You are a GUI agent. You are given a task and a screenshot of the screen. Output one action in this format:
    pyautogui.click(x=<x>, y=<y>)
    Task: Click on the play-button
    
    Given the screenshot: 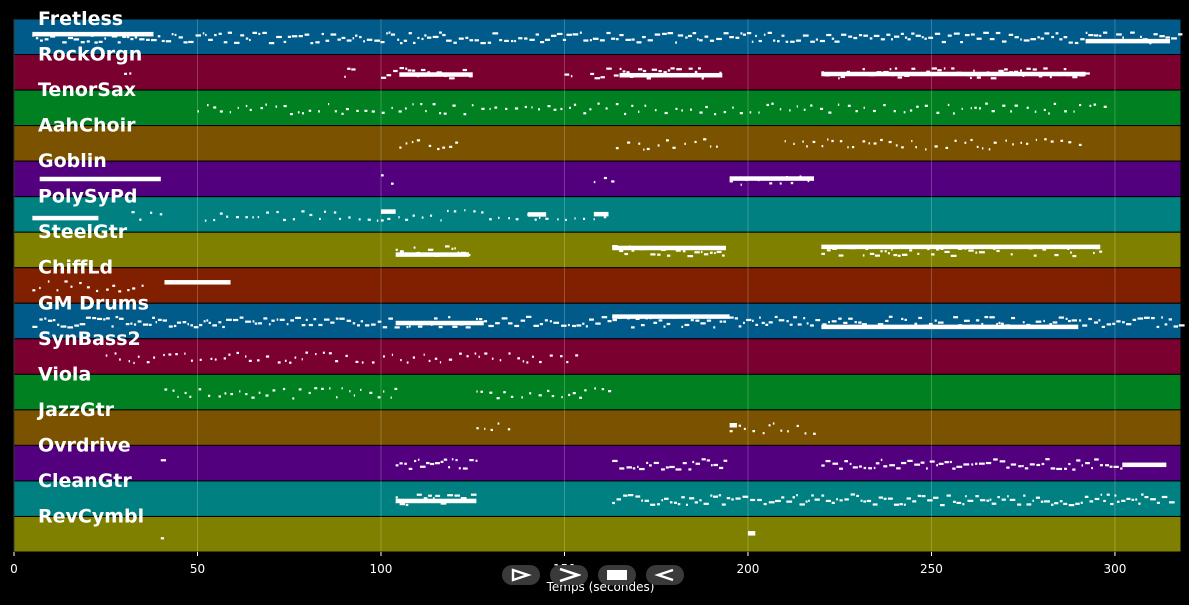 What is the action you would take?
    pyautogui.click(x=521, y=575)
    